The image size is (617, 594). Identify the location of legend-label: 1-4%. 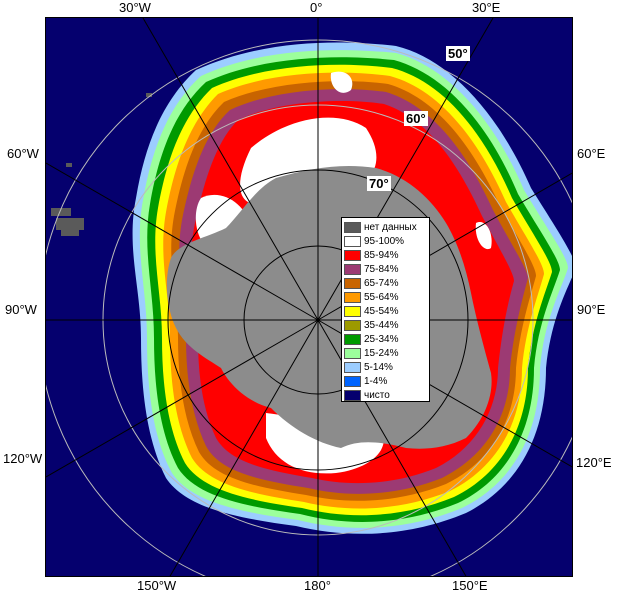
(376, 381).